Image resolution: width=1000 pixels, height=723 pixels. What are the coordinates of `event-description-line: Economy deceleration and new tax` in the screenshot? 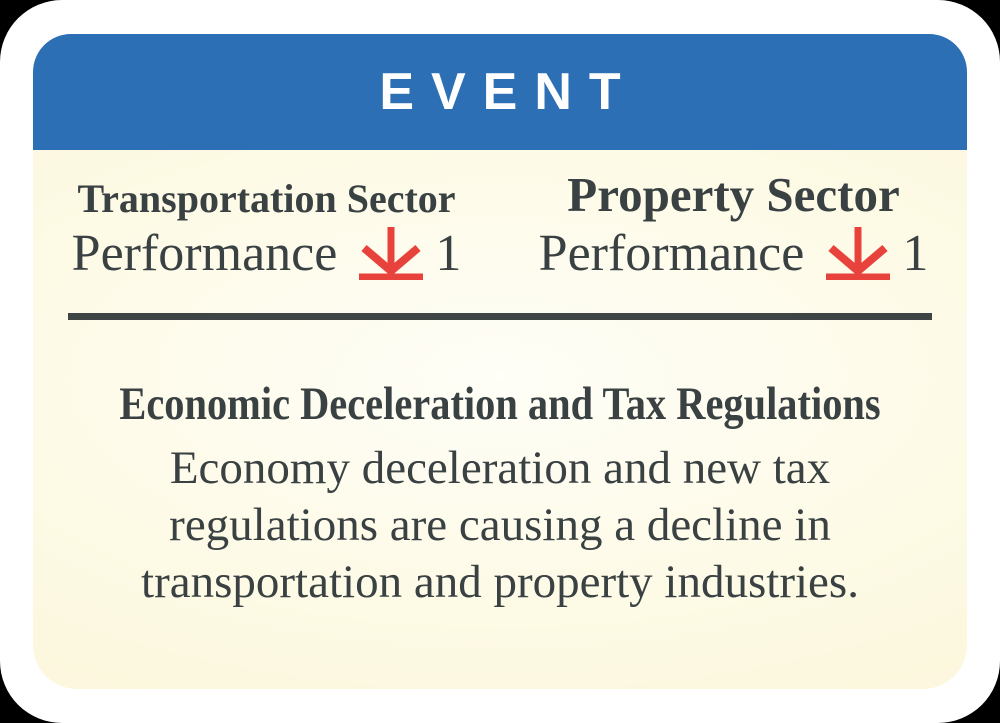 It's located at (500, 468).